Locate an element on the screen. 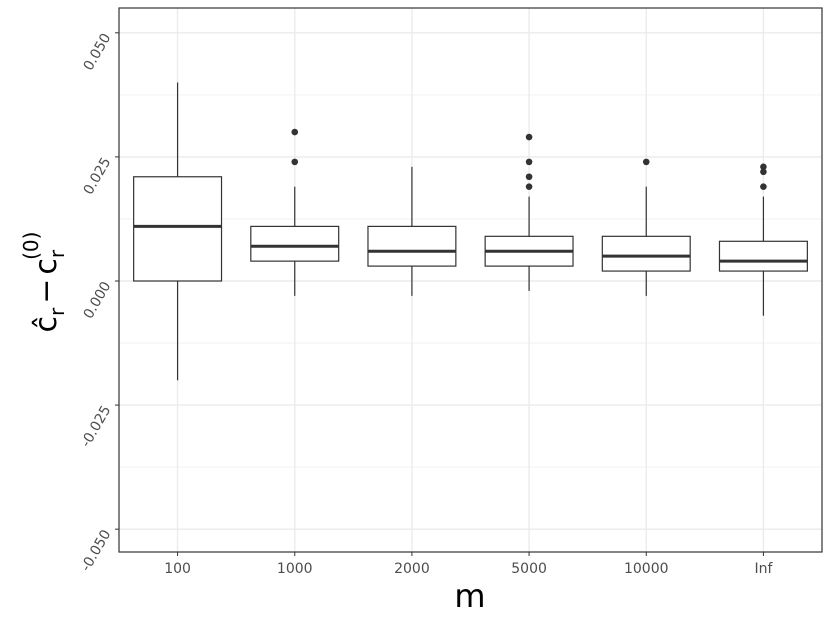 This screenshot has height=623, width=830. x-tick-label: 2000 is located at coordinates (412, 569).